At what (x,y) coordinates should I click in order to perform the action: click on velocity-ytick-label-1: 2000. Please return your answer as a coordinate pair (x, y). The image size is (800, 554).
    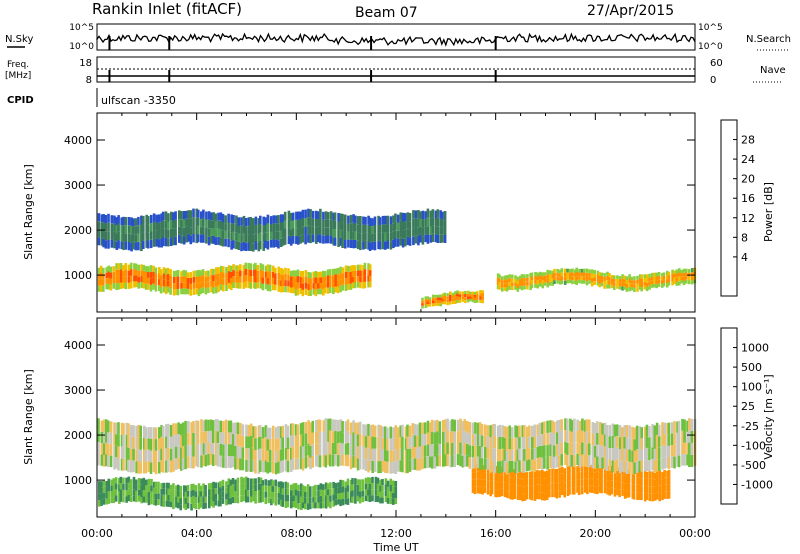
    Looking at the image, I should click on (78, 435).